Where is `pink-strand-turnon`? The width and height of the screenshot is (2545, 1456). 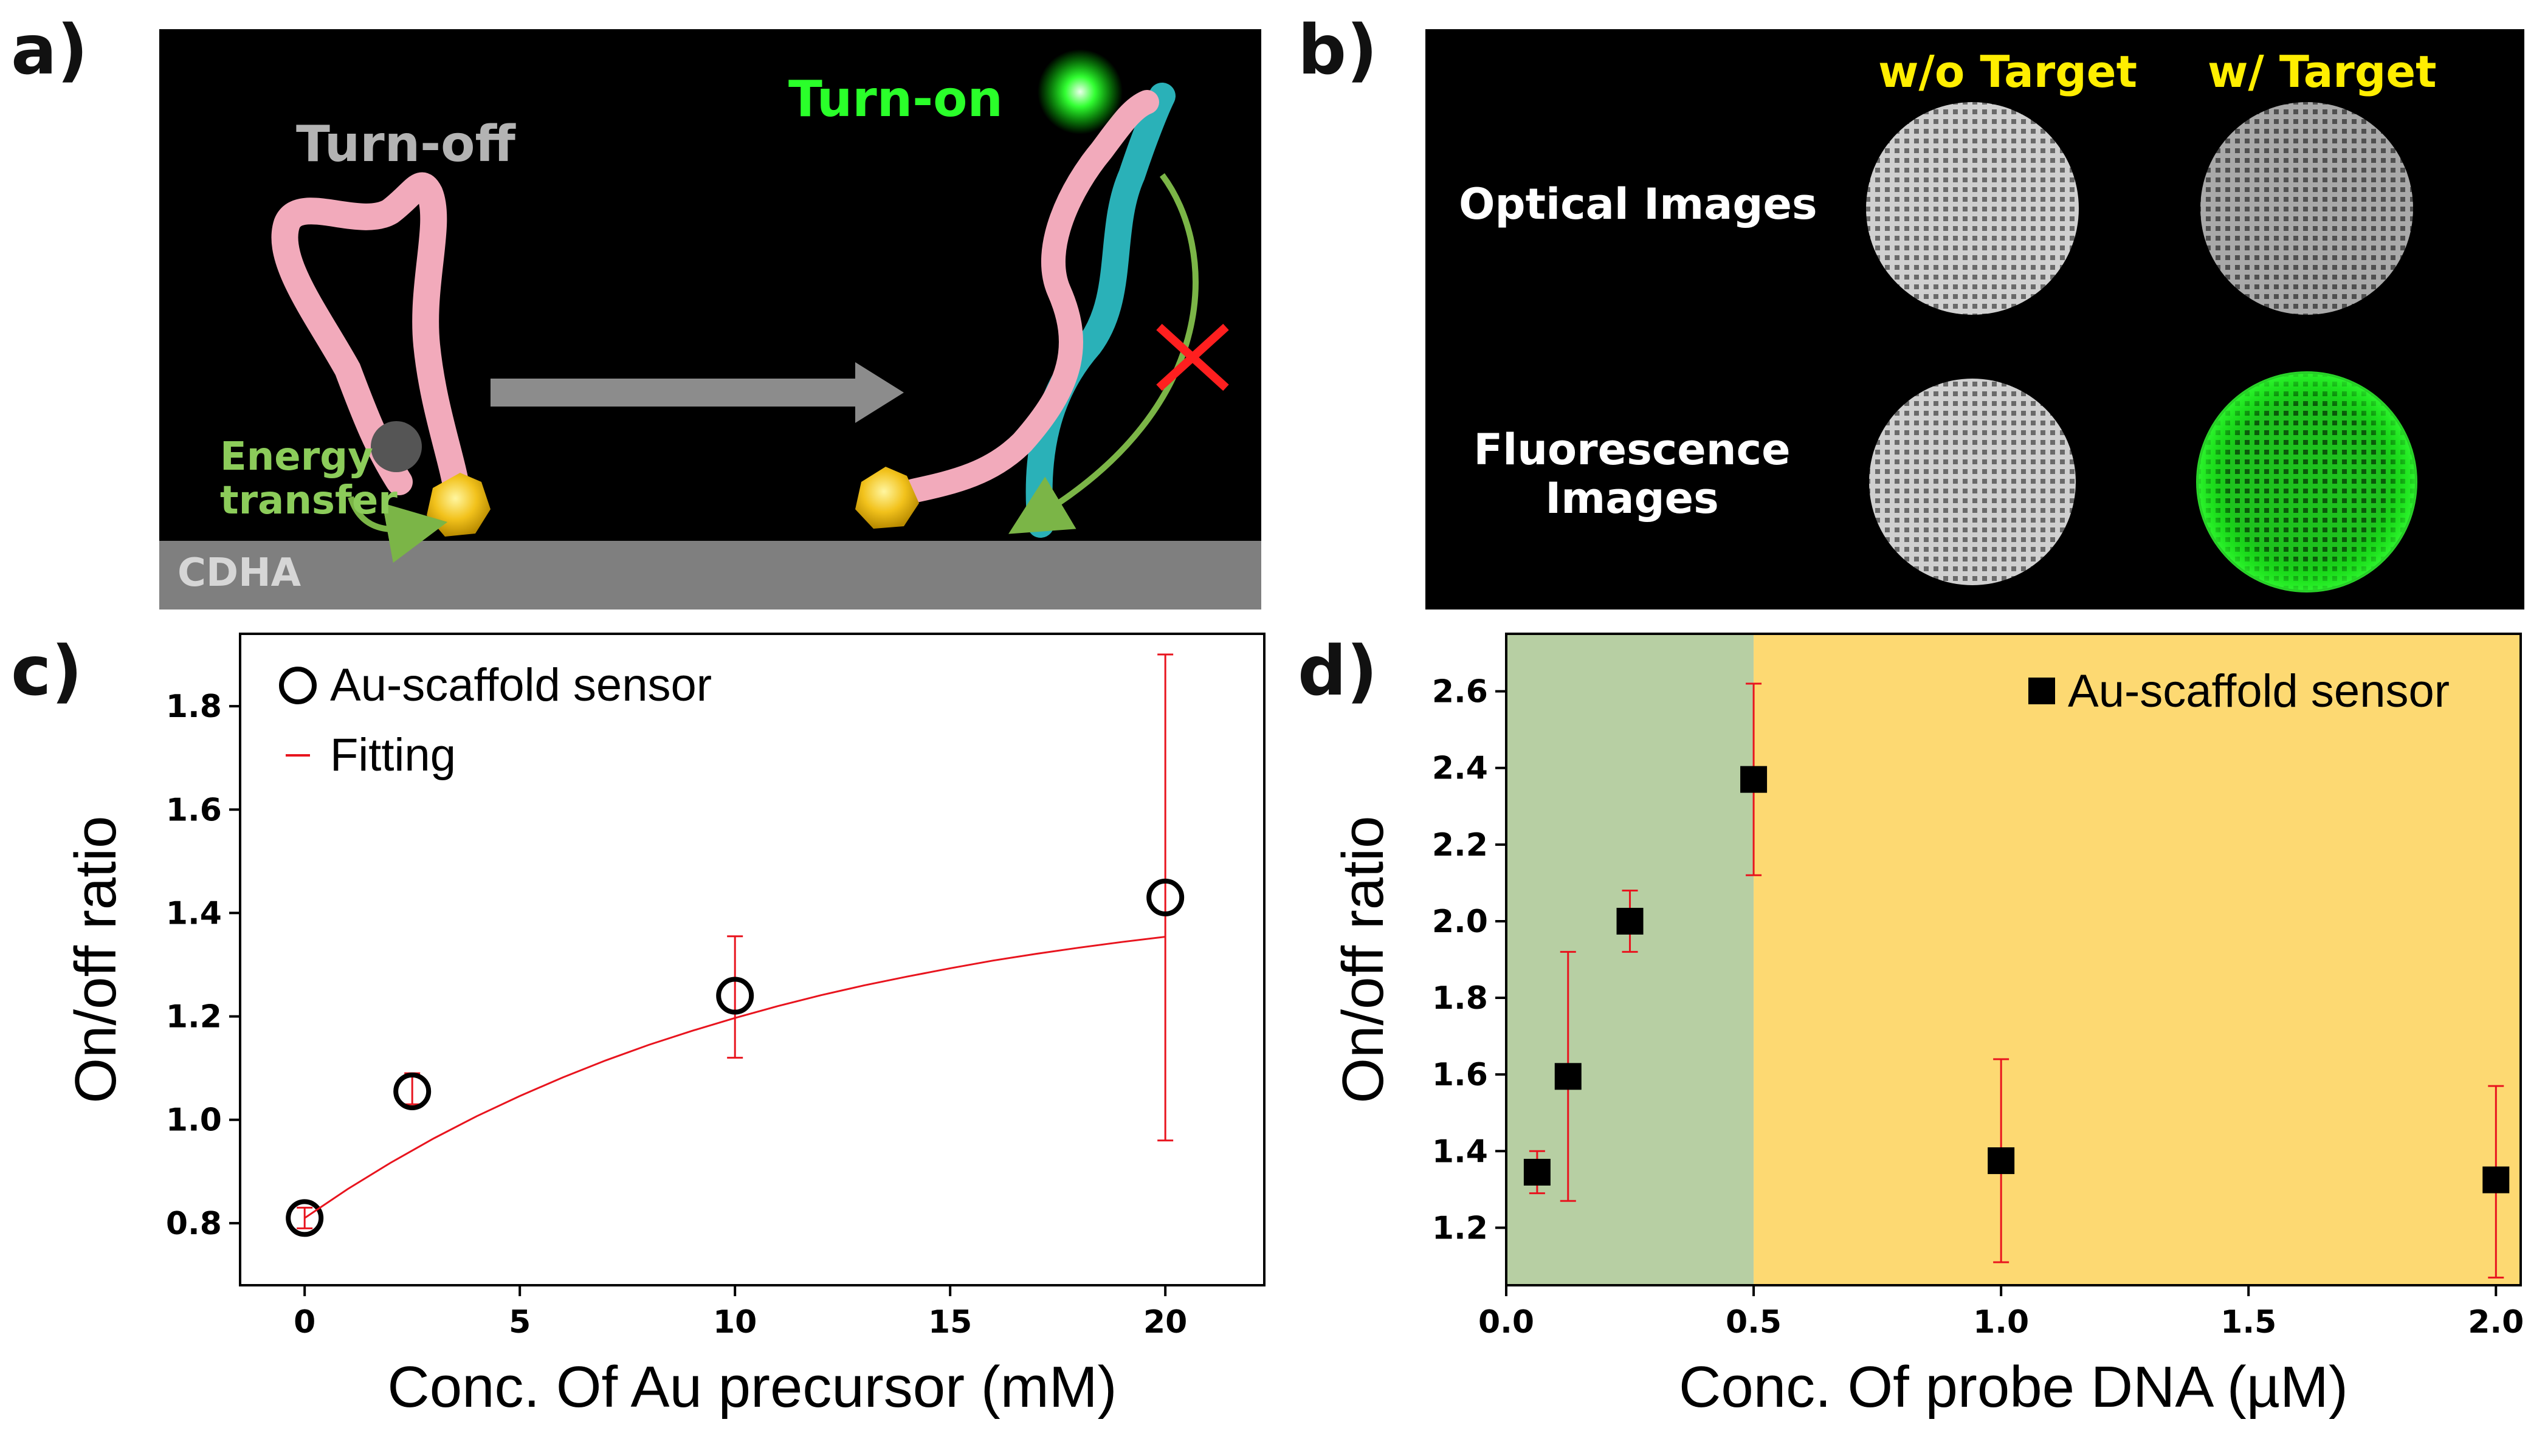 pink-strand-turnon is located at coordinates (1030, 296).